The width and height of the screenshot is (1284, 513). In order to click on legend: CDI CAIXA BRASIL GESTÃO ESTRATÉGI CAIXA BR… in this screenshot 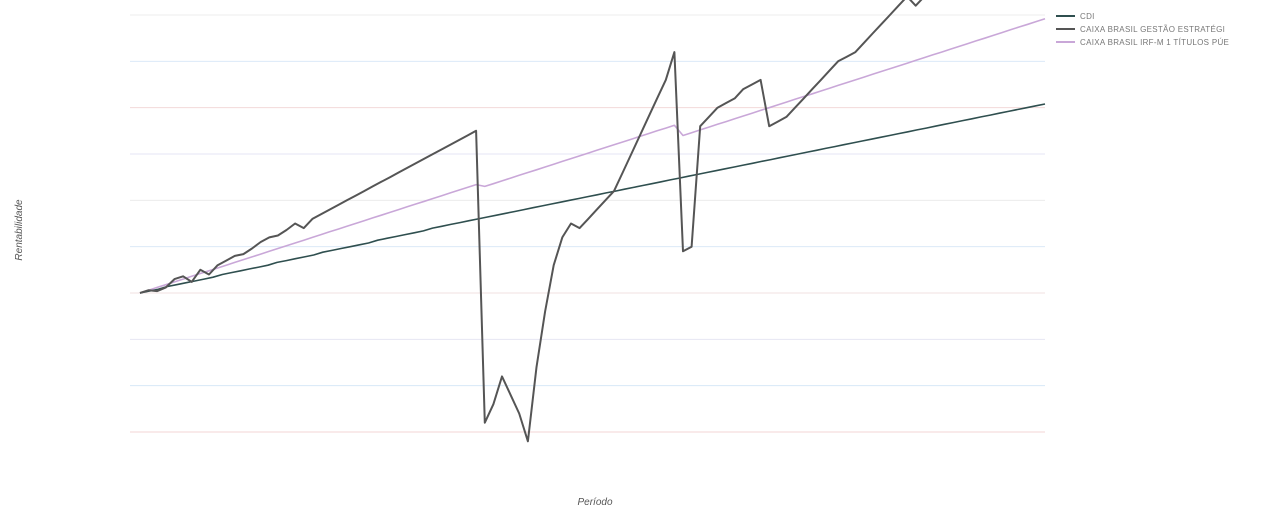, I will do `click(1142, 29)`.